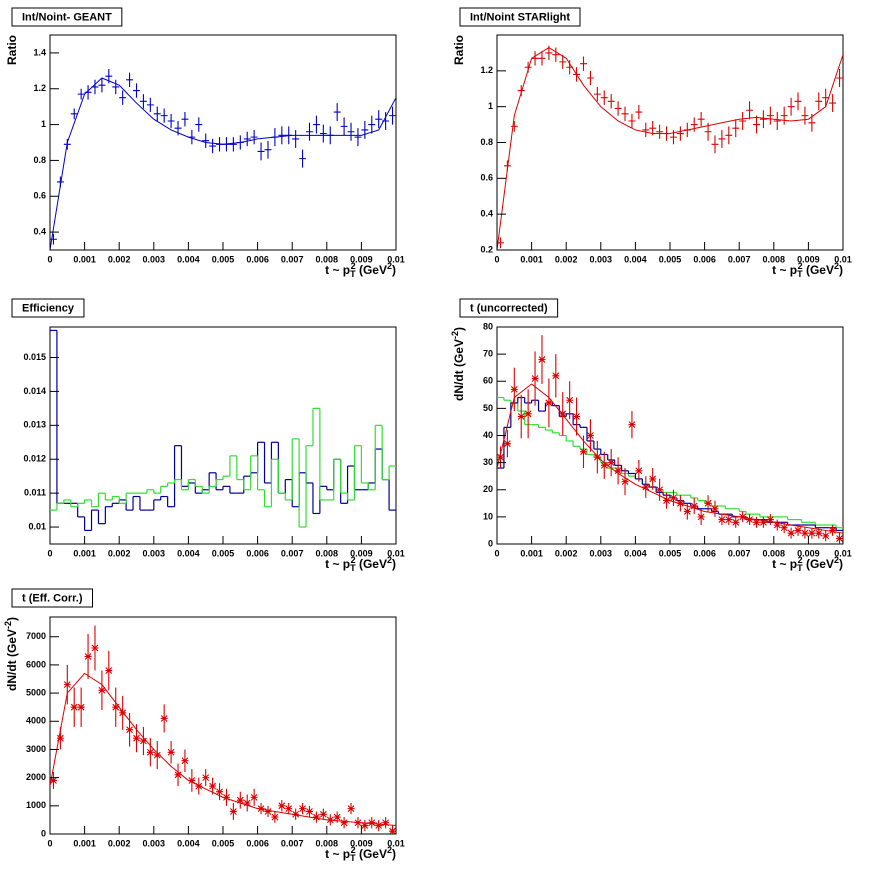  What do you see at coordinates (509, 308) in the screenshot?
I see `title-text: t (uncorrected)` at bounding box center [509, 308].